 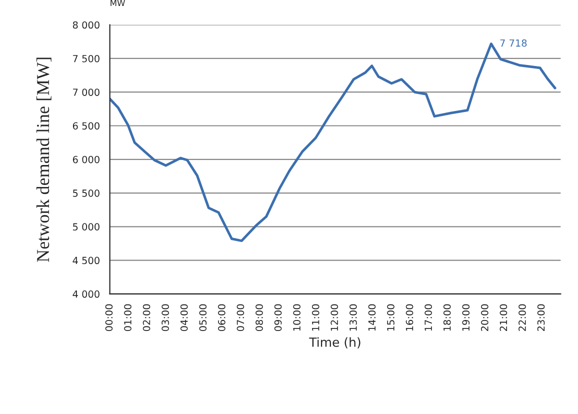 What do you see at coordinates (109, 318) in the screenshot?
I see `x-tick-label: 00:00` at bounding box center [109, 318].